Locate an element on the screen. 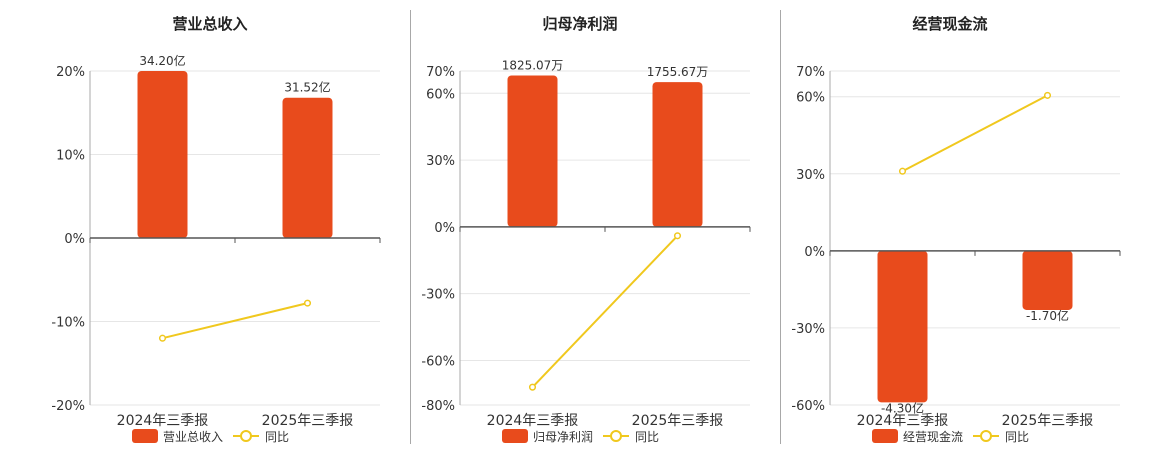  y-tick-label: -20% is located at coordinates (68, 406).